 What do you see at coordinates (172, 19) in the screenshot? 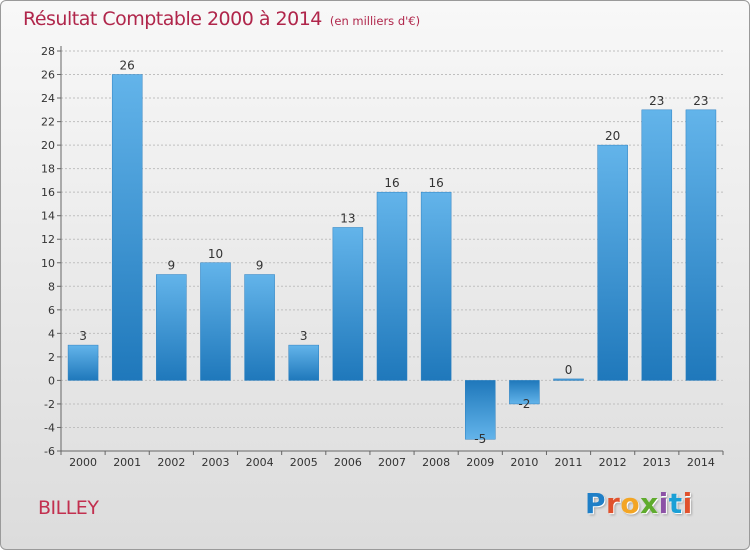
I see `chart-title: Résultat Comptable 2000 à 2014` at bounding box center [172, 19].